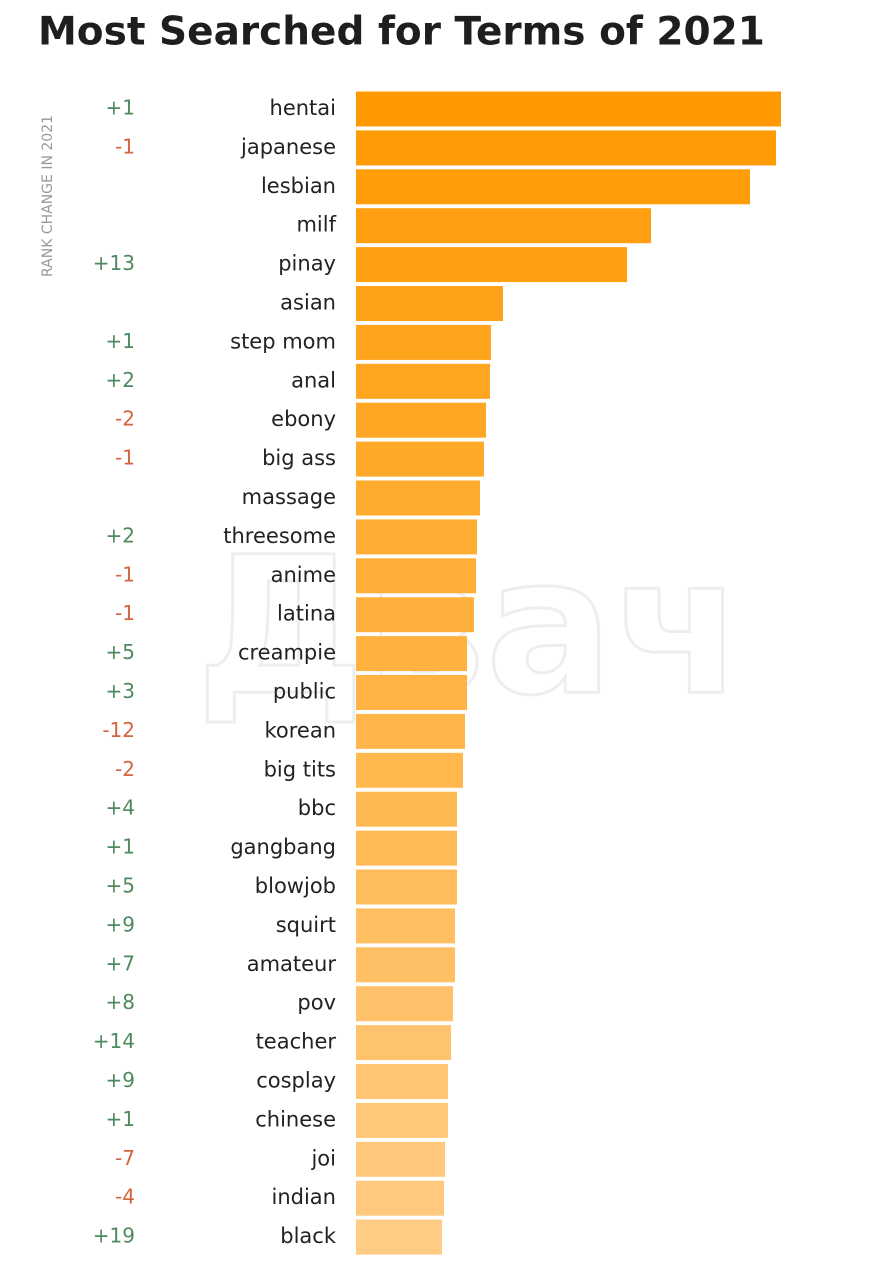 This screenshot has height=1280, width=891. Describe the element at coordinates (308, 303) in the screenshot. I see `category-label: asian` at that location.